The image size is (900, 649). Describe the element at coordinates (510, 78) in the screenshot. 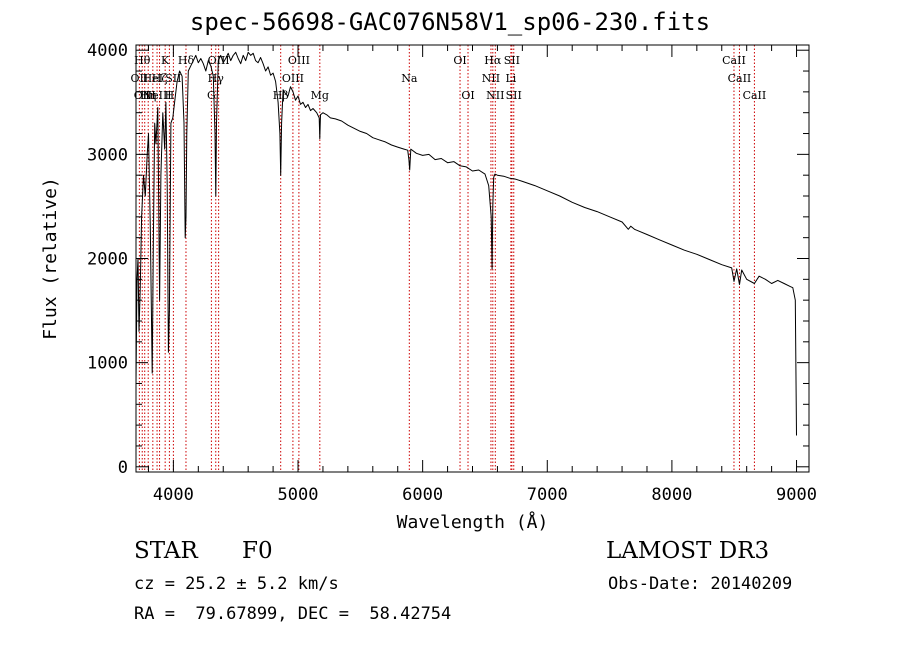

I see `line-label: Li` at that location.